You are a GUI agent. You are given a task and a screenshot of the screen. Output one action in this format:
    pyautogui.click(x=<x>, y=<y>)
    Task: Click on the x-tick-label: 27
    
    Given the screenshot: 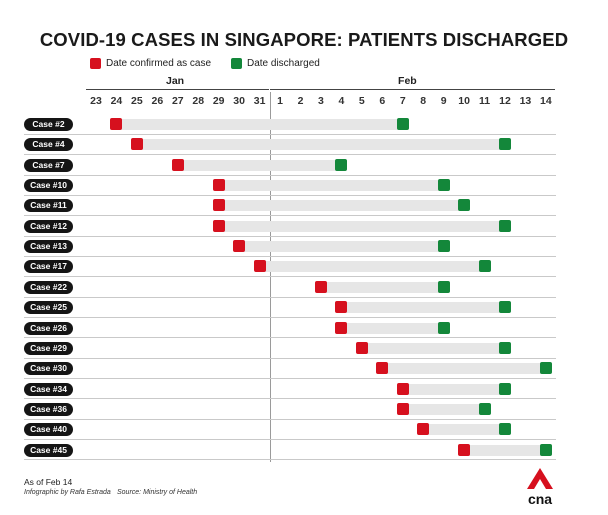 What is the action you would take?
    pyautogui.click(x=177, y=101)
    